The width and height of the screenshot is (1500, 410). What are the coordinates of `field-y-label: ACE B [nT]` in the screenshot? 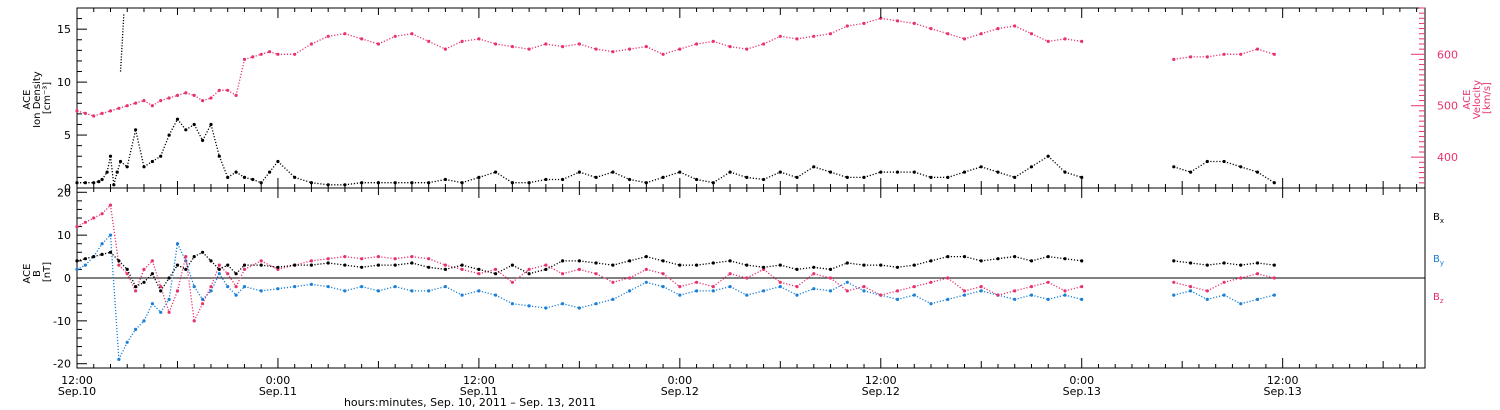 It's located at (37, 271).